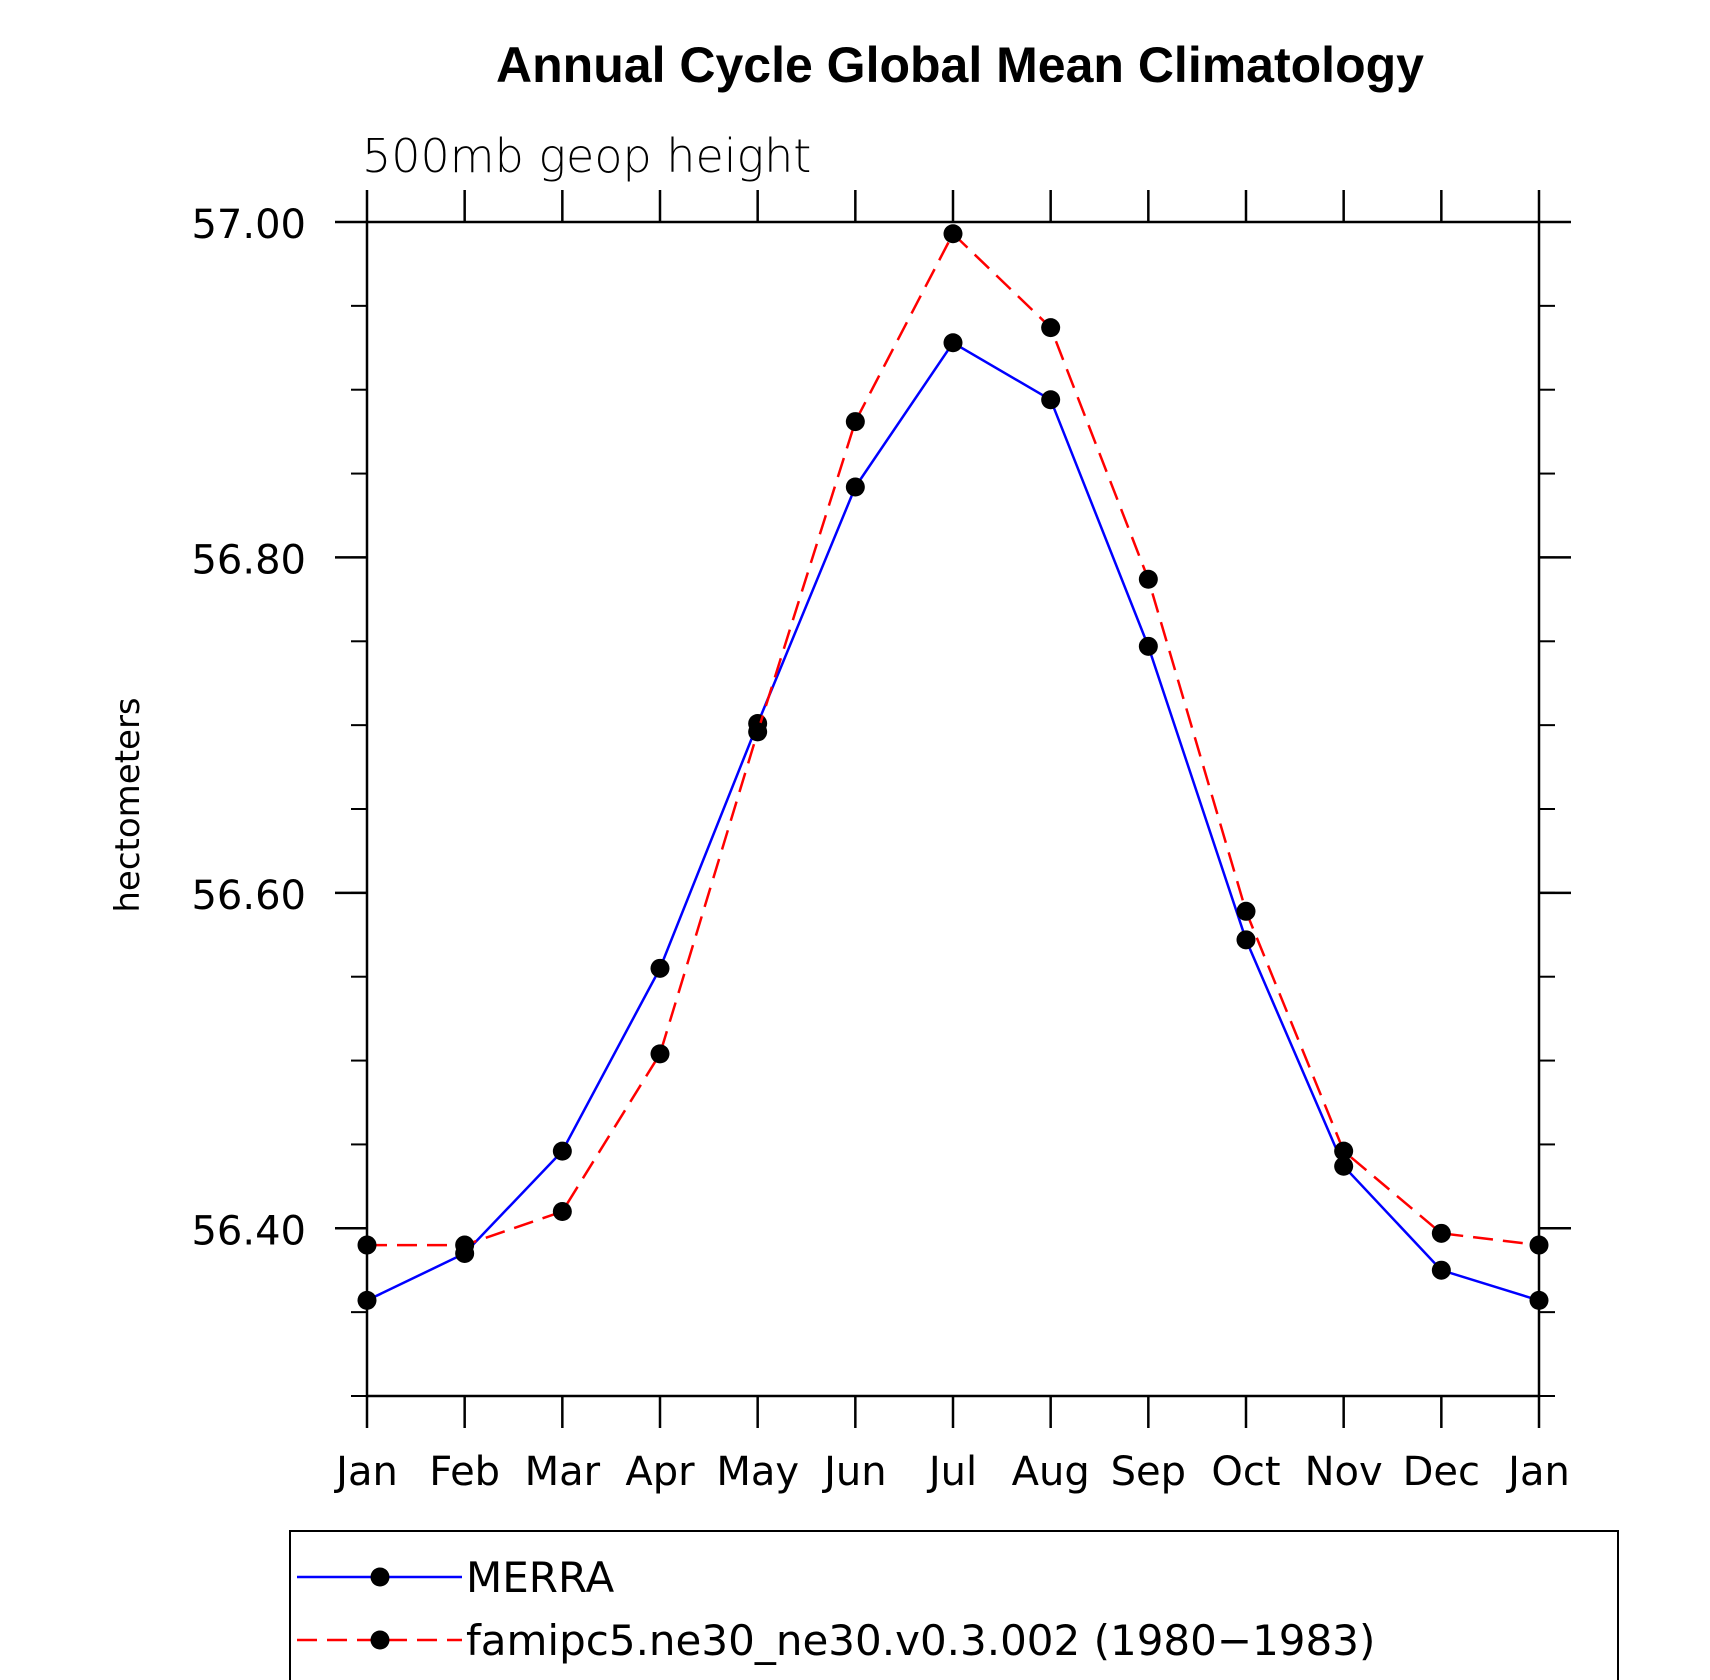  Describe the element at coordinates (1051, 1472) in the screenshot. I see `x-tick-label: Aug` at that location.